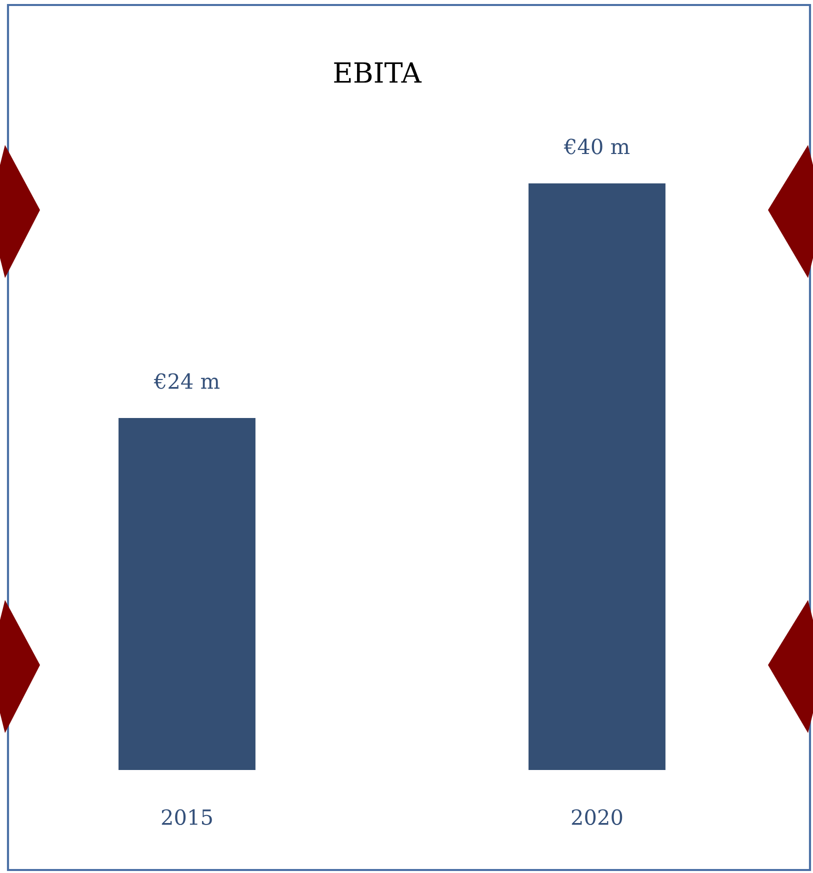  I want to click on x-tick-label: 2020, so click(597, 817).